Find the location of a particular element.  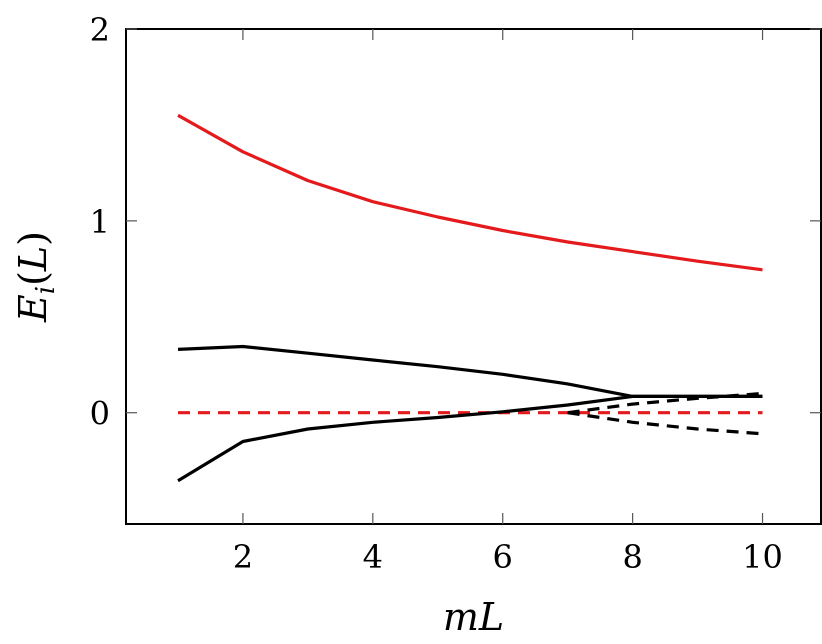

y-tick-label: 2 is located at coordinates (100, 30).